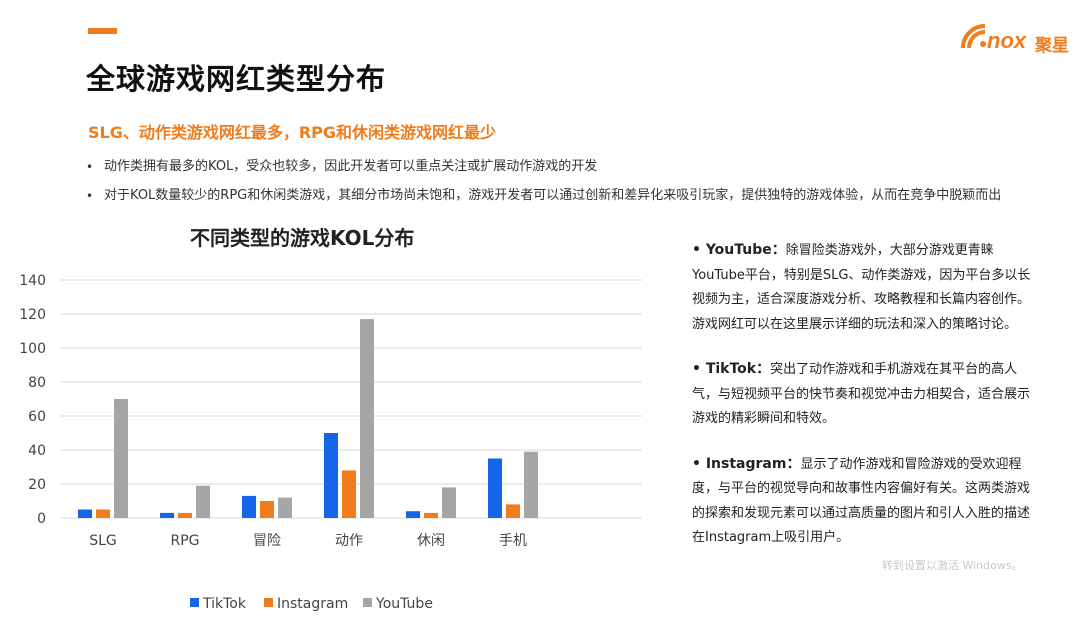  Describe the element at coordinates (33, 281) in the screenshot. I see `y-tick-label: 140` at that location.